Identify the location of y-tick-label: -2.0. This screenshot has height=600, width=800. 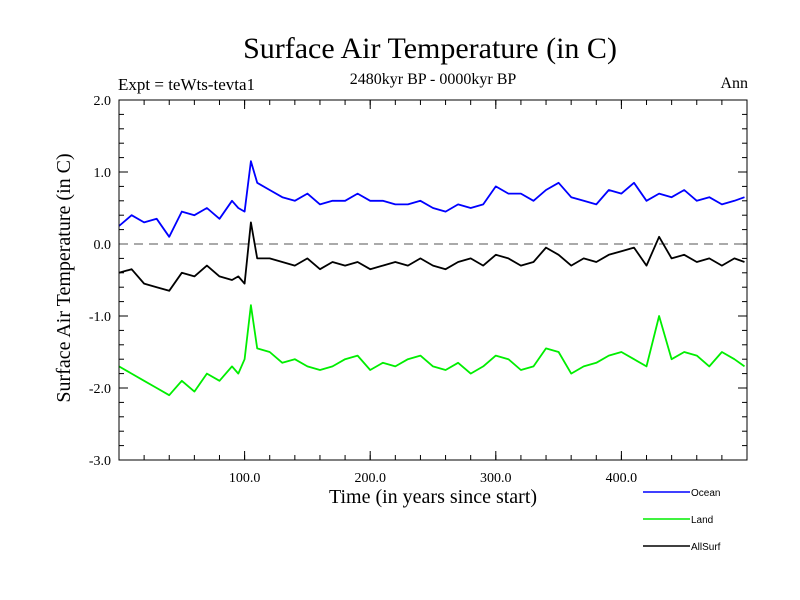
(100, 389).